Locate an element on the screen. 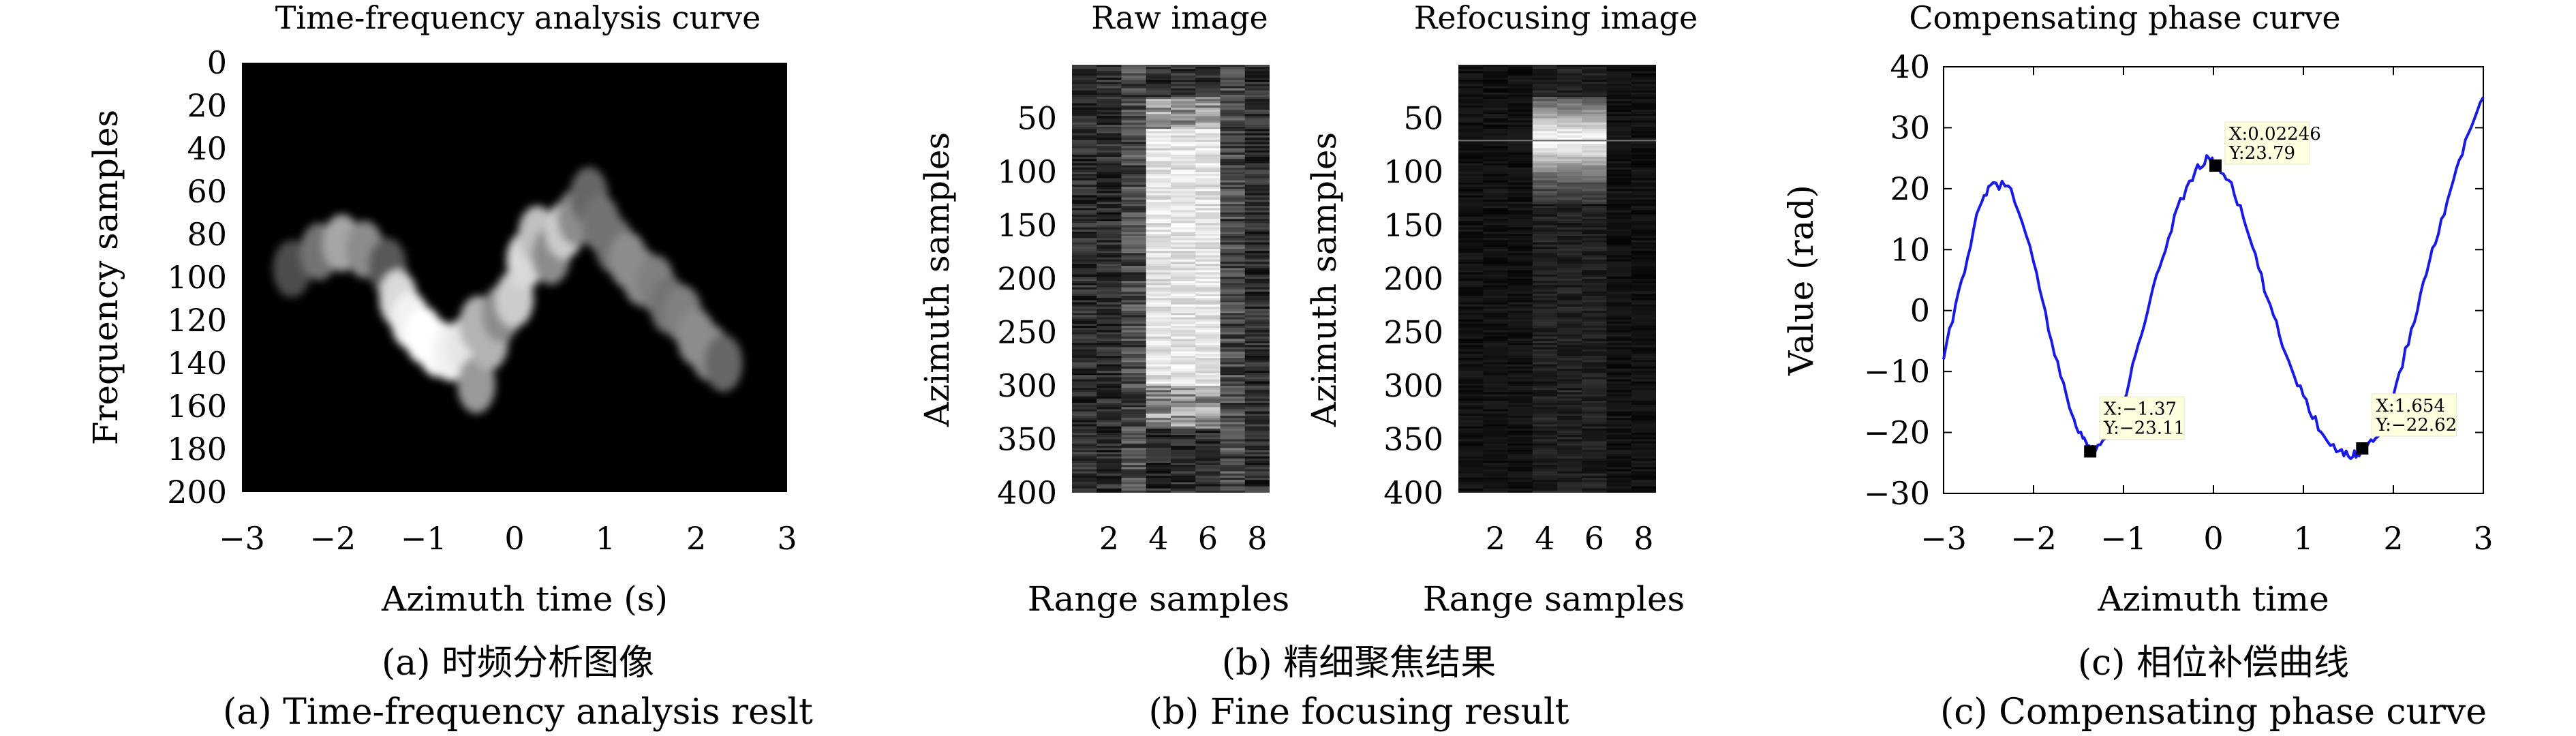 This screenshot has height=736, width=2576. datatip-x-label: X:0.02246 is located at coordinates (2275, 134).